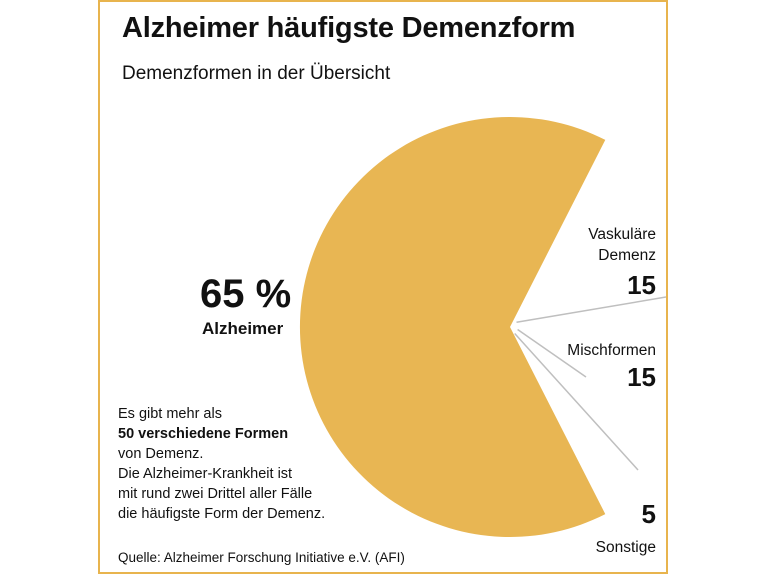  What do you see at coordinates (641, 285) in the screenshot?
I see `vaskulaere-value: 15` at bounding box center [641, 285].